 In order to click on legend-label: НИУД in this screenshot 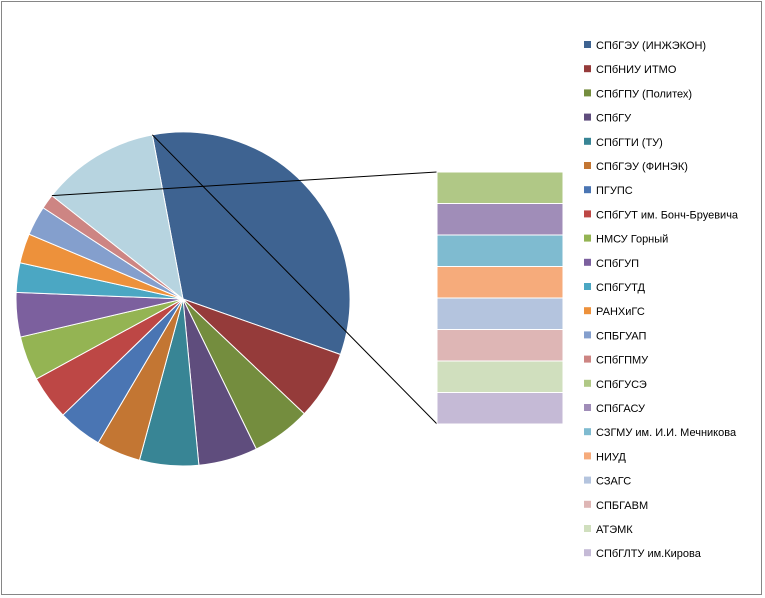, I will do `click(611, 457)`.